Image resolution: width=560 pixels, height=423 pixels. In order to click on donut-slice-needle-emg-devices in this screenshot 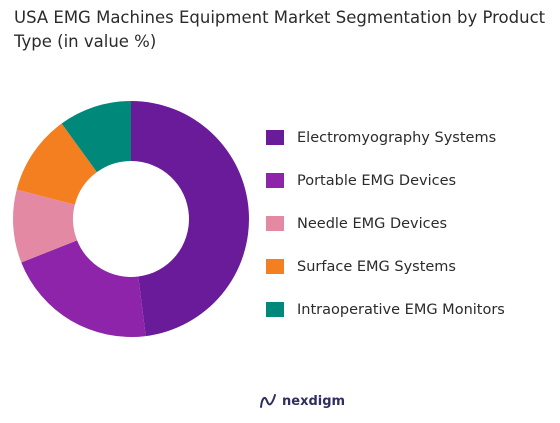, I will do `click(45, 226)`.